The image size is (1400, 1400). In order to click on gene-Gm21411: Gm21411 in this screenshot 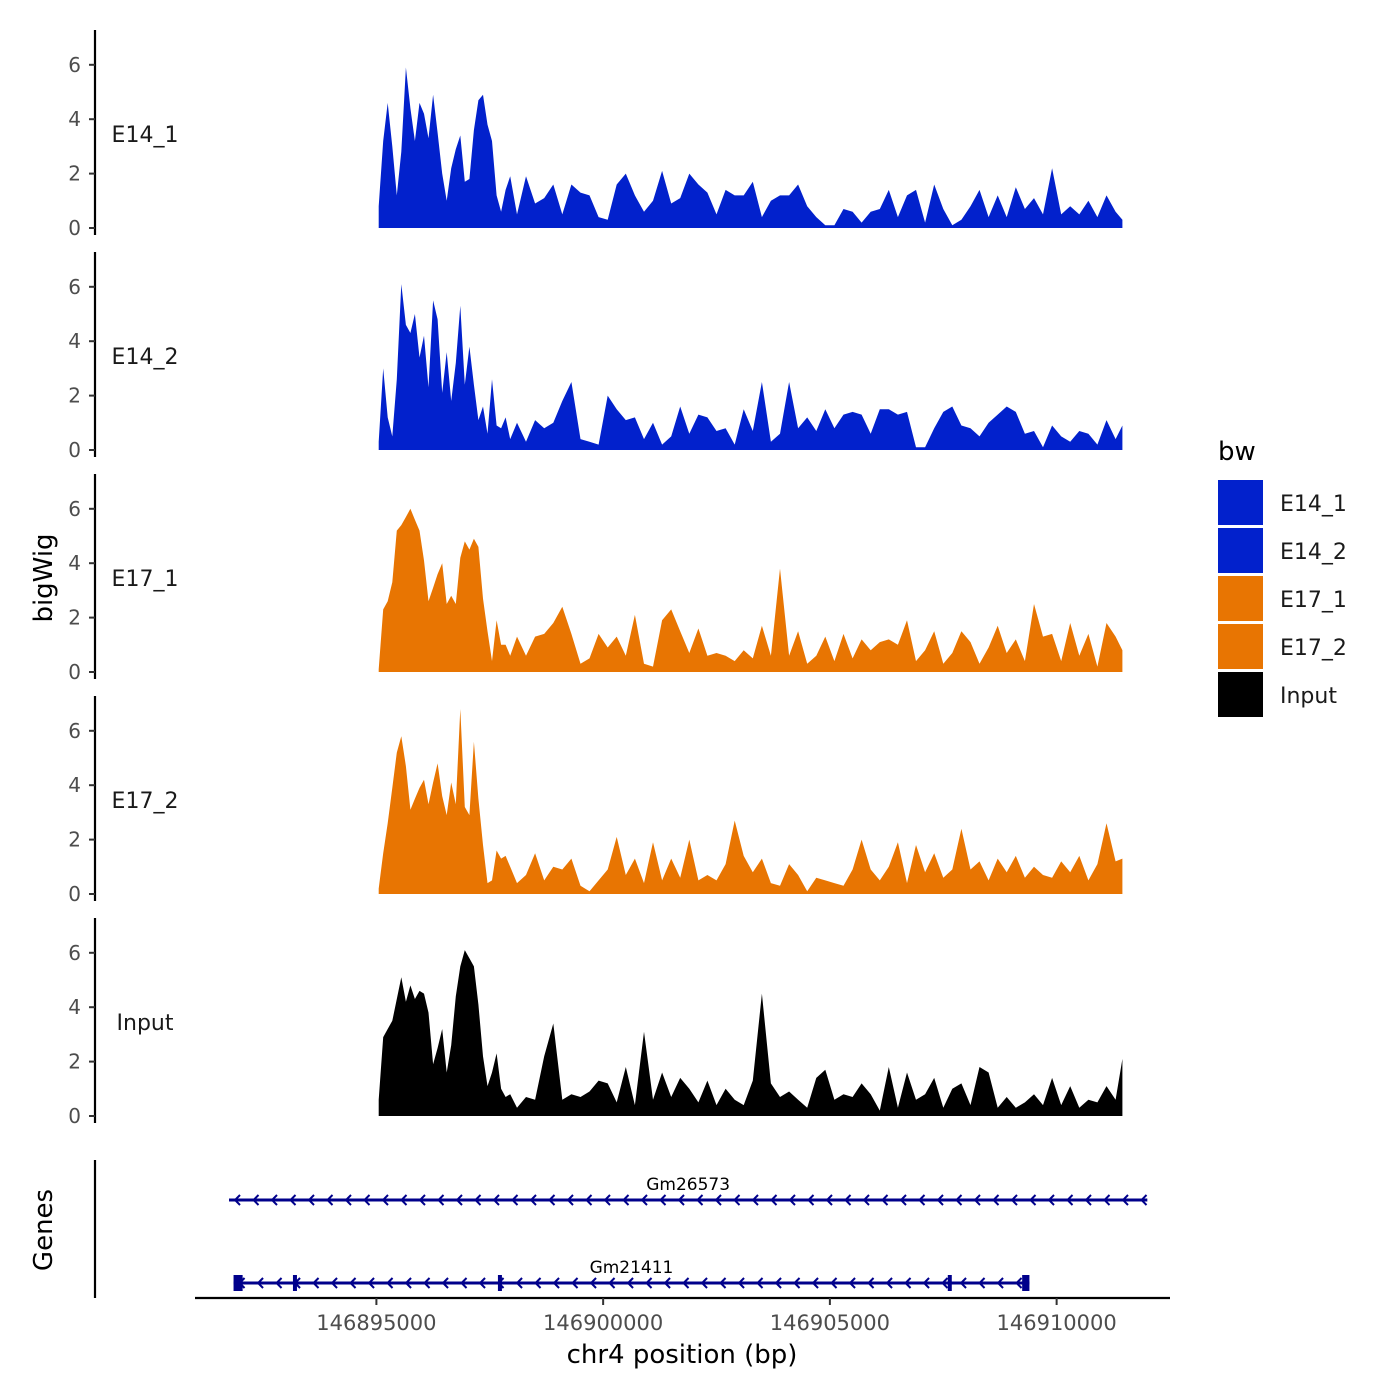, I will do `click(631, 1274)`.